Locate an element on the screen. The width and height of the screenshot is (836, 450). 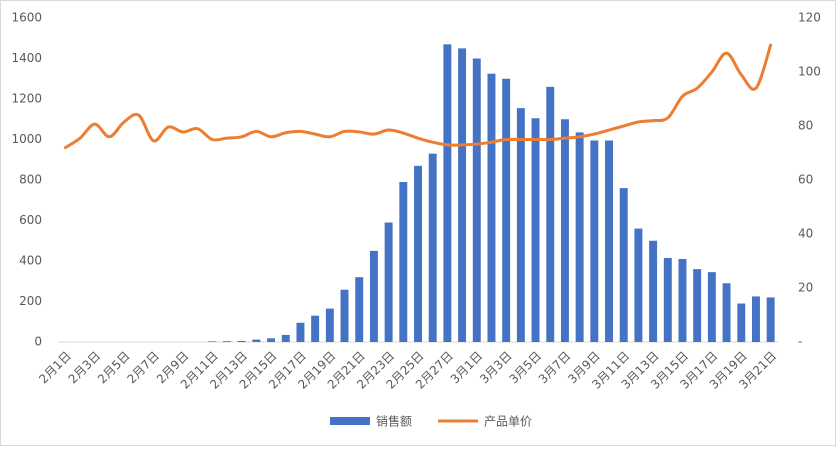
y-tick-label: 400 is located at coordinates (30, 261).